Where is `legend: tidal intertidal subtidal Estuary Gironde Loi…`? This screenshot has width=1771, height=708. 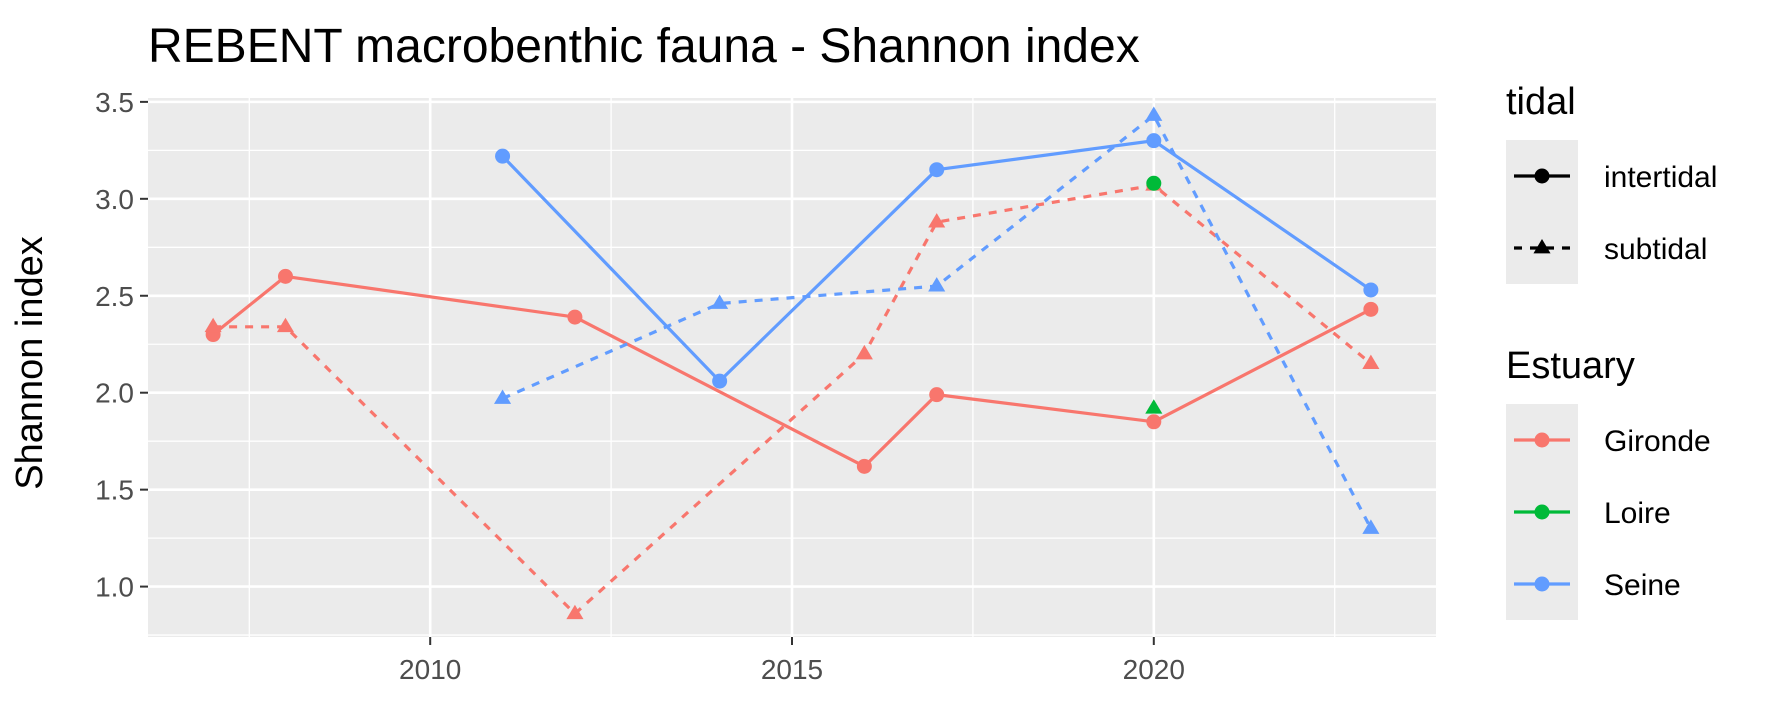 legend: tidal intertidal subtidal Estuary Gironde Loi… is located at coordinates (1611, 350).